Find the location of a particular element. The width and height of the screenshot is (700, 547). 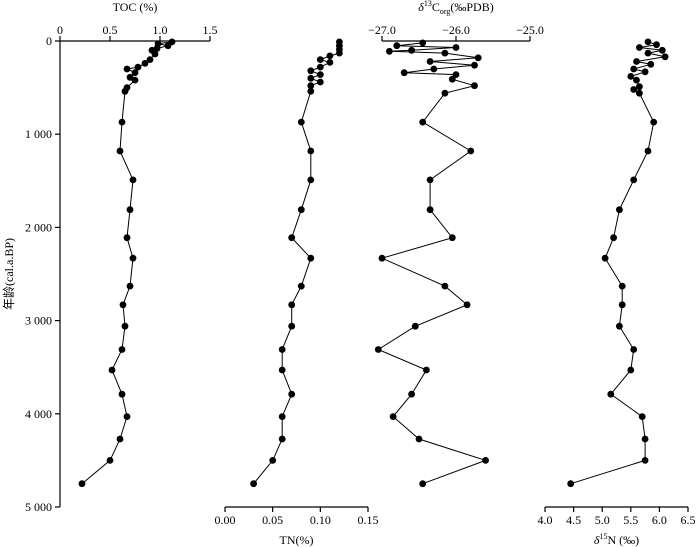

age-tick-label: 1 000 is located at coordinates (38, 134).